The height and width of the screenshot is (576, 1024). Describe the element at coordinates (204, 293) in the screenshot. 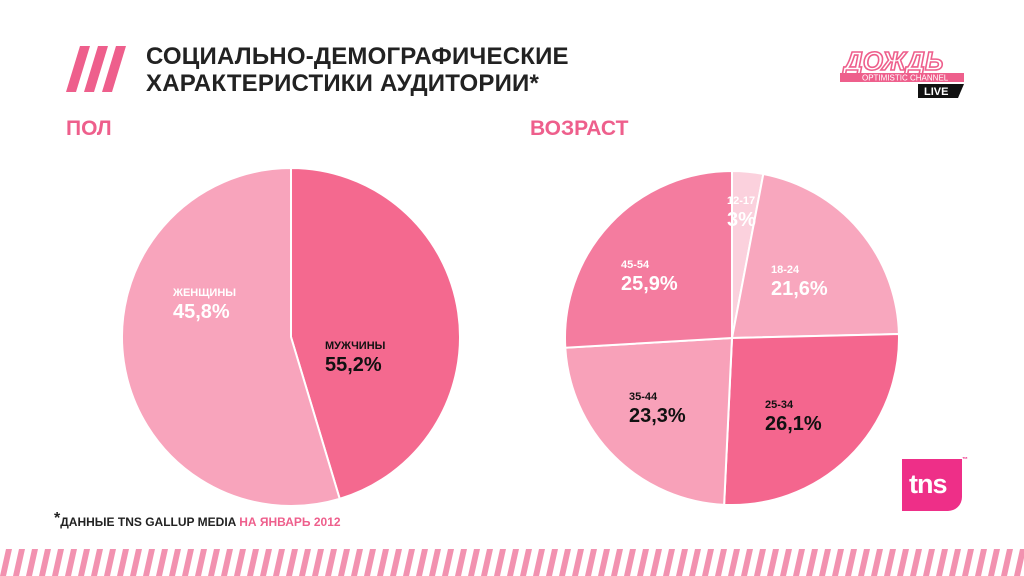

I see `pie-0-slice-0-label: ЖЕНЩИНЫ` at that location.